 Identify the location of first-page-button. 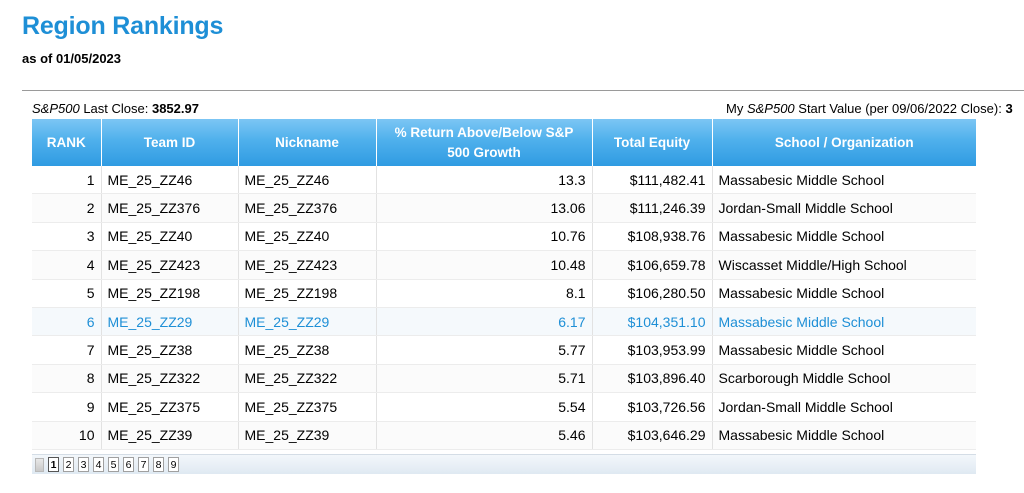
(39, 464).